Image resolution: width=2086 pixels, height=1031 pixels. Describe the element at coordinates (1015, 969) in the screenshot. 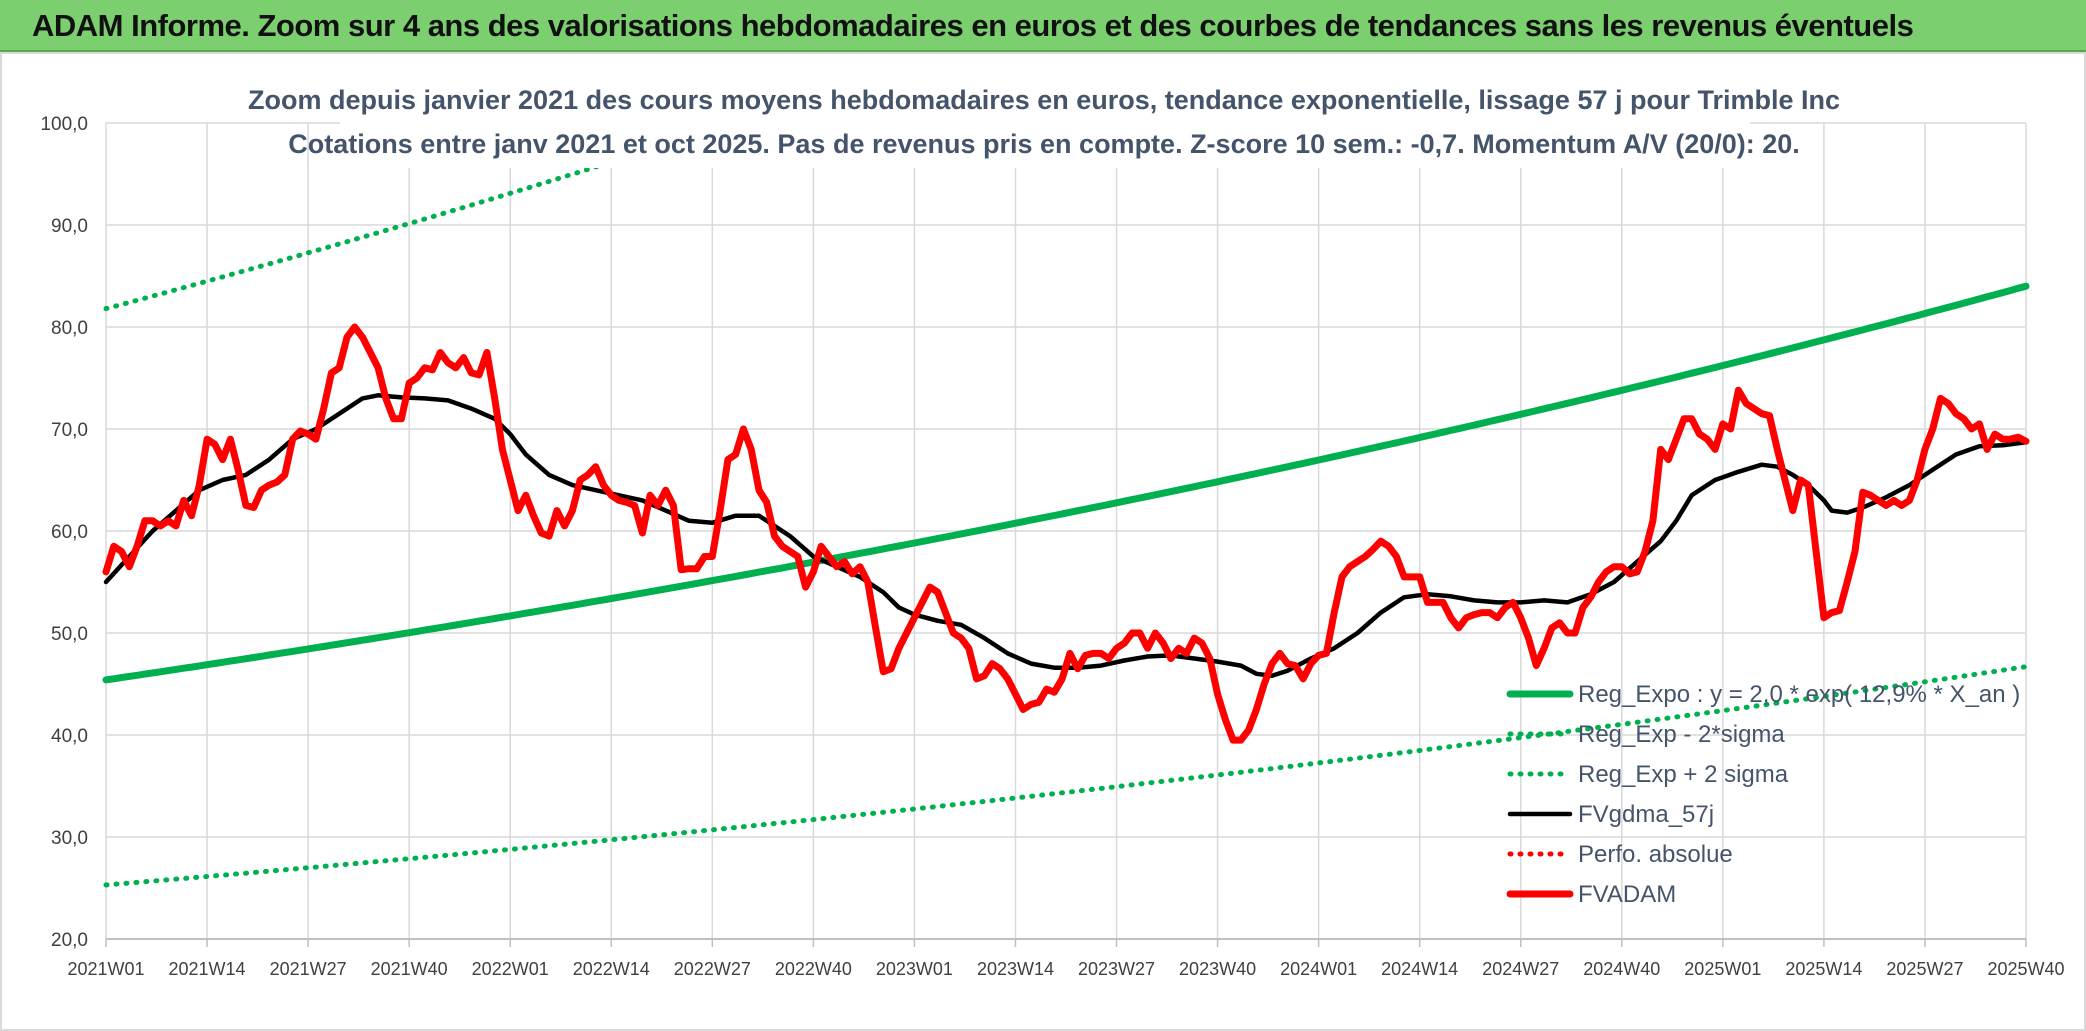

I see `x-tick-label: 2023W14` at that location.